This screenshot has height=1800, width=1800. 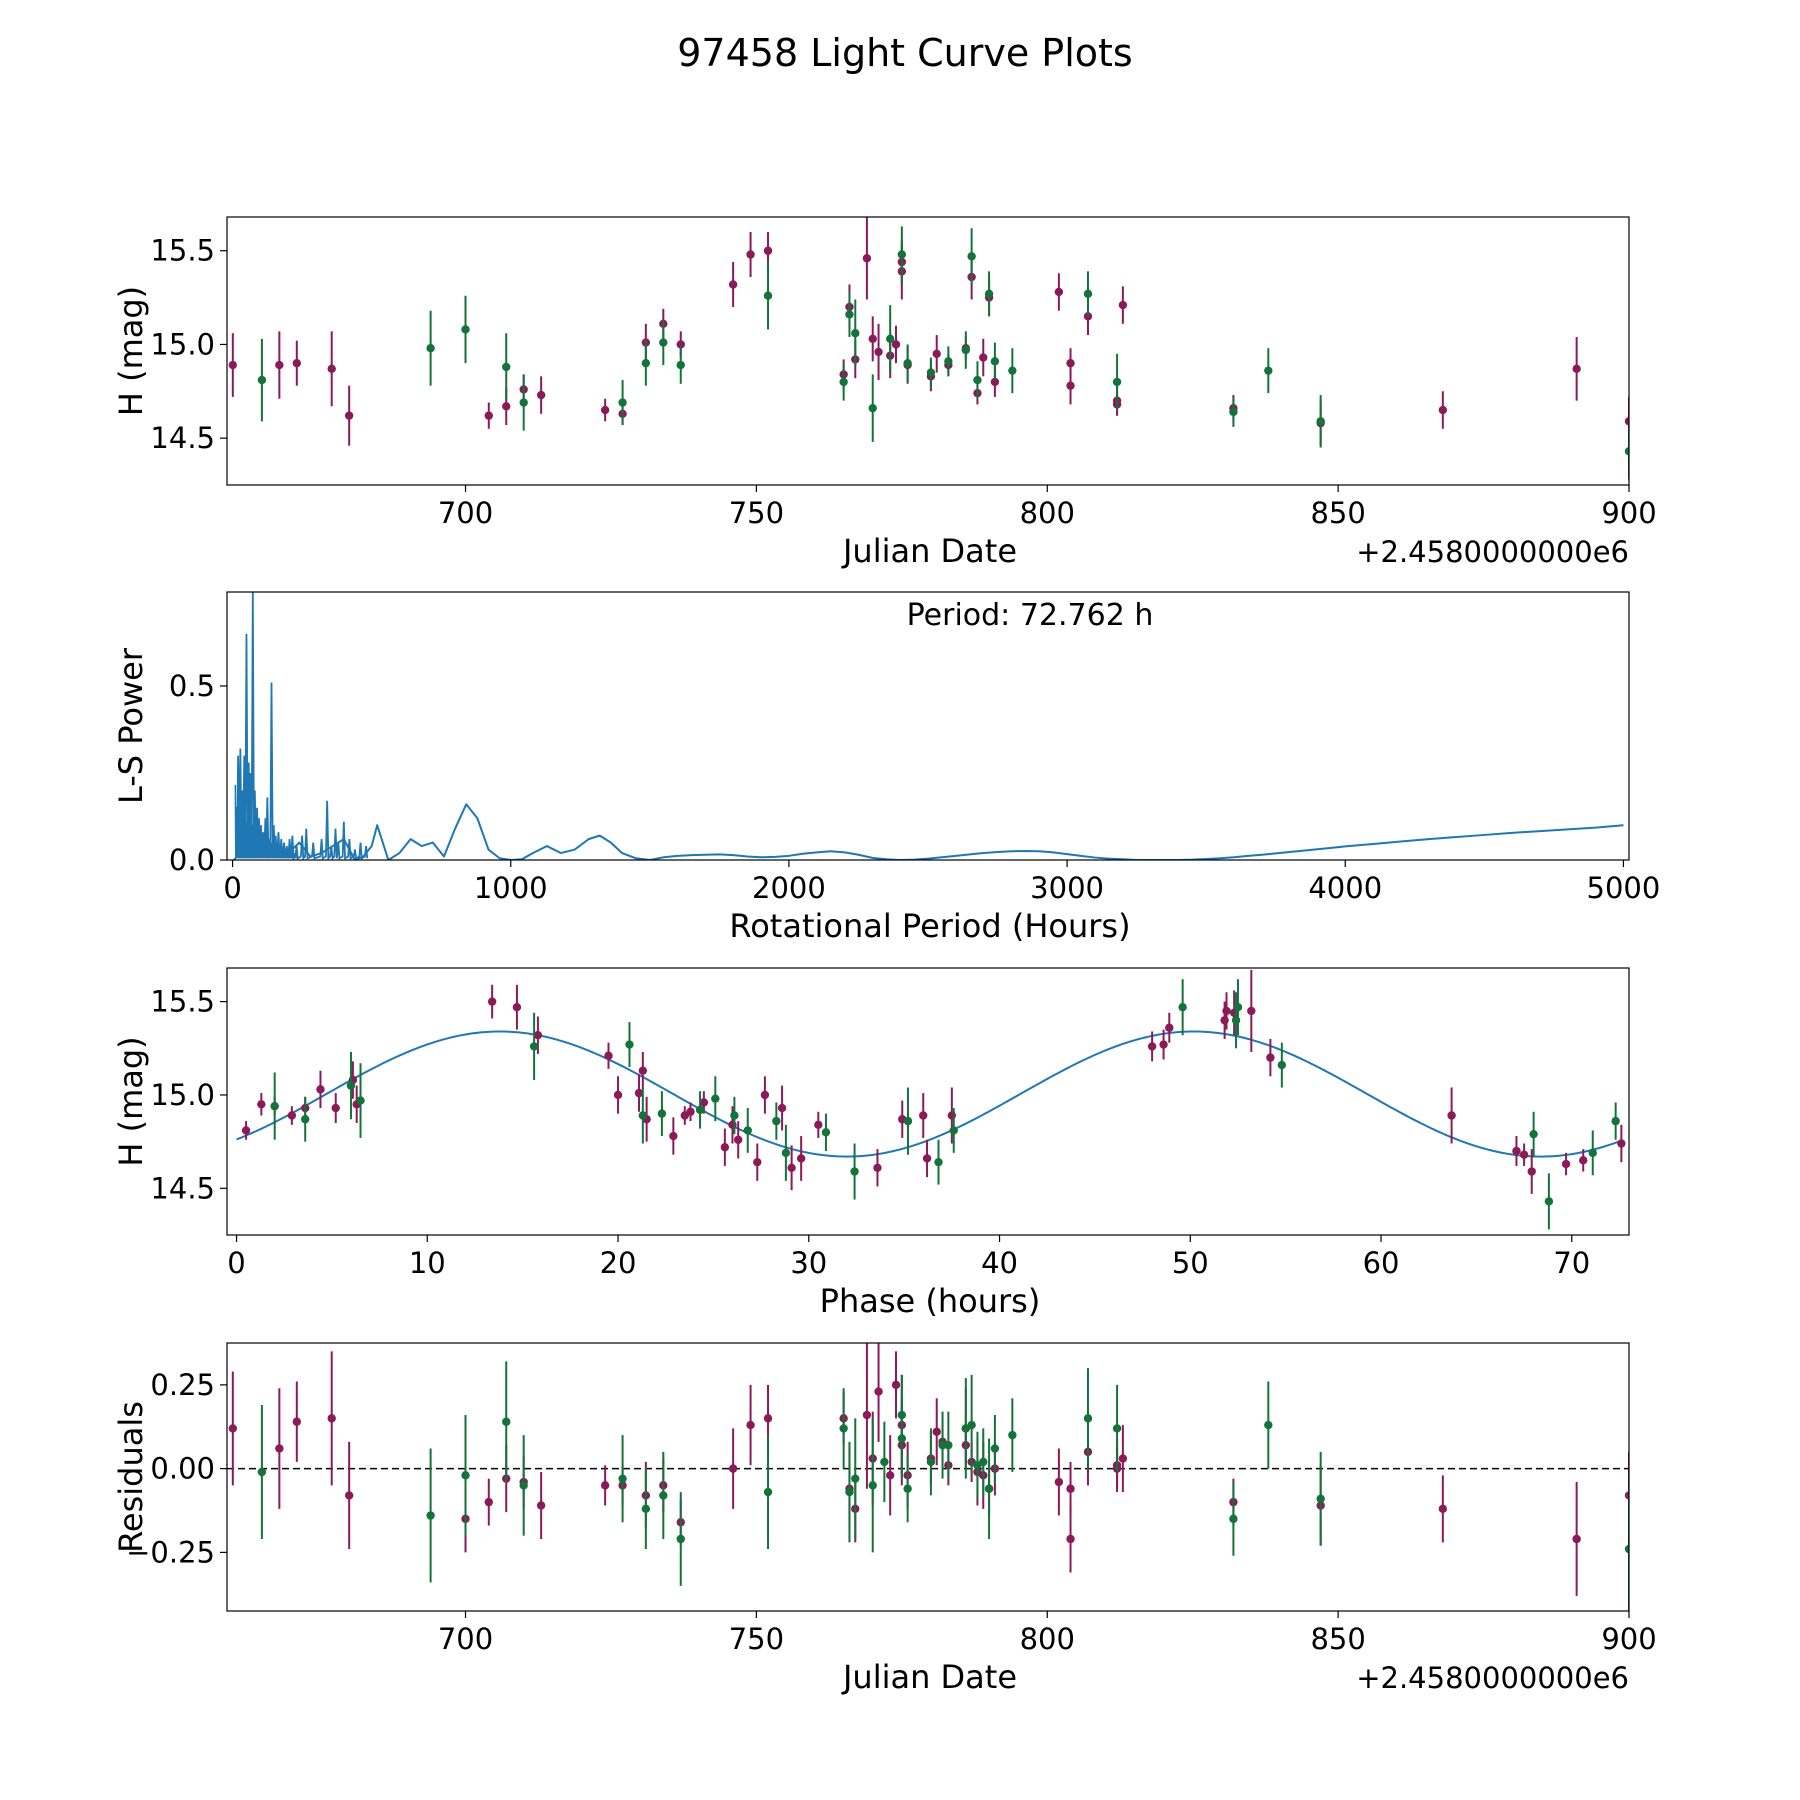 I want to click on phase-xtick-label: 60, so click(x=1381, y=1263).